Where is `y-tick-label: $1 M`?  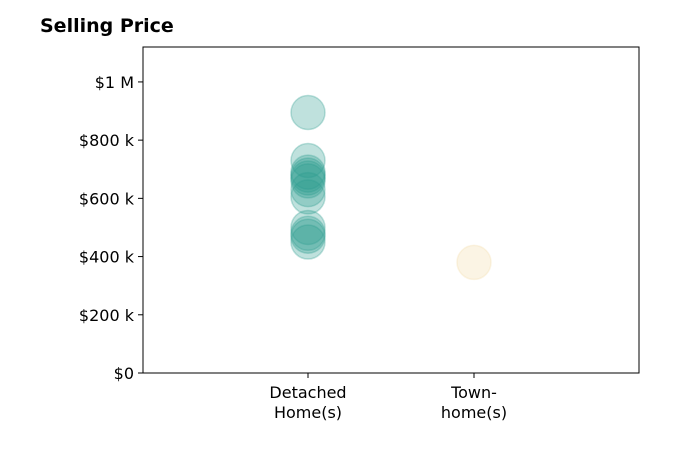 y-tick-label: $1 M is located at coordinates (114, 82).